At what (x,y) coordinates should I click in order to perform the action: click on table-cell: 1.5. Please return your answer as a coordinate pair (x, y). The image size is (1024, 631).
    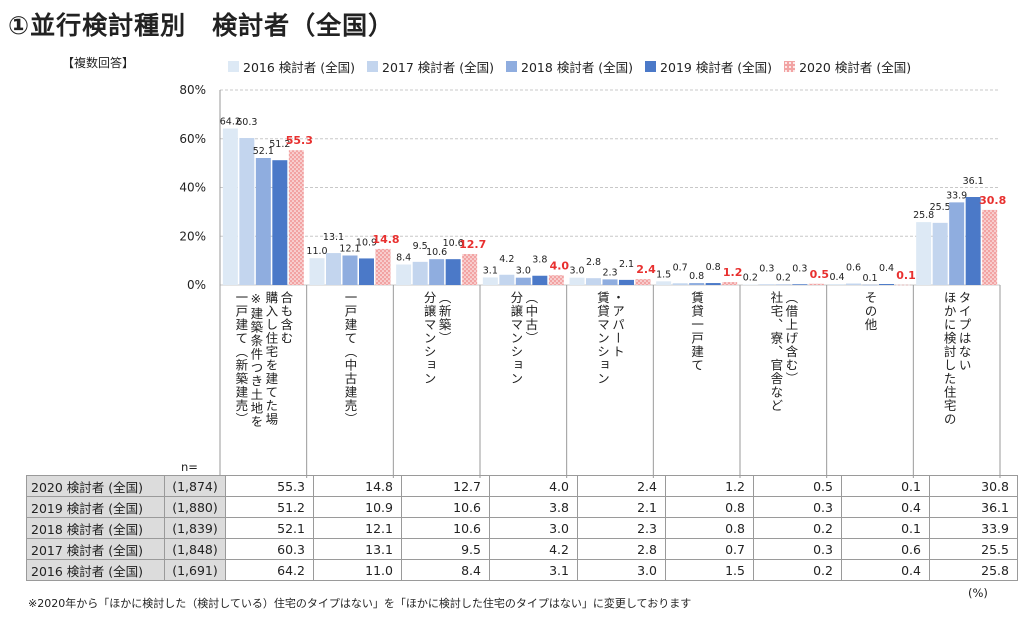
    Looking at the image, I should click on (709, 570).